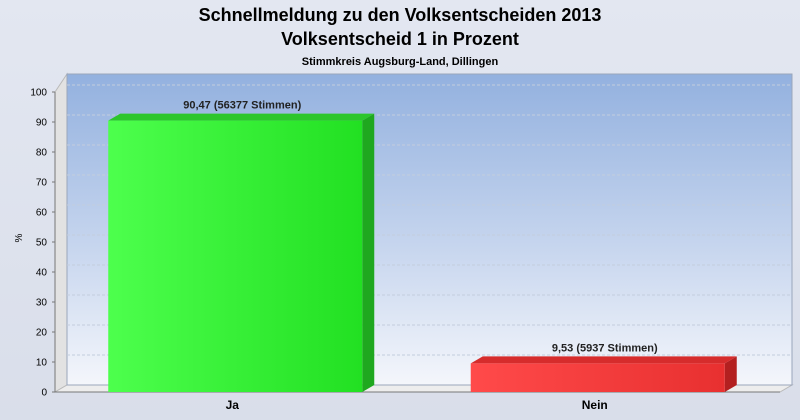  What do you see at coordinates (42, 213) in the screenshot?
I see `y-tick-label: 60` at bounding box center [42, 213].